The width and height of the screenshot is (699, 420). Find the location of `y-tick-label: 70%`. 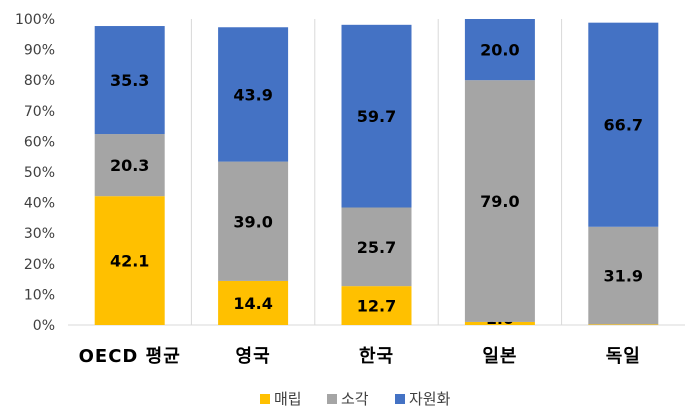

y-tick-label: 70% is located at coordinates (39, 112).